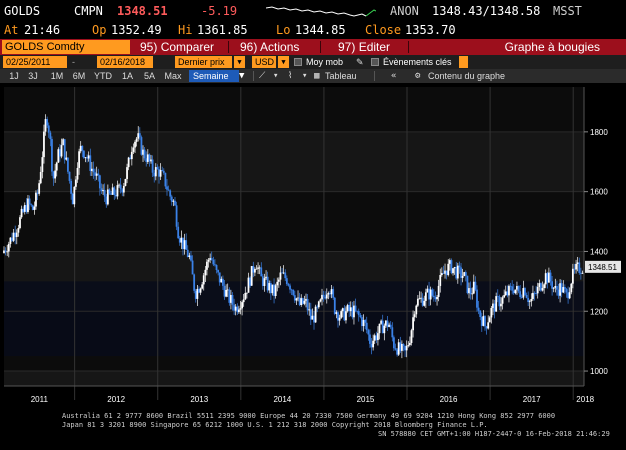 Image resolution: width=626 pixels, height=450 pixels. What do you see at coordinates (214, 76) in the screenshot?
I see `frequency-select: Semaine` at bounding box center [214, 76].